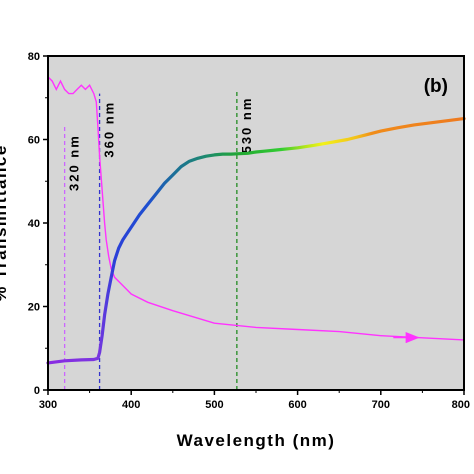 This screenshot has height=474, width=474. What do you see at coordinates (246, 125) in the screenshot?
I see `marker-label-527: 530 nm` at bounding box center [246, 125].